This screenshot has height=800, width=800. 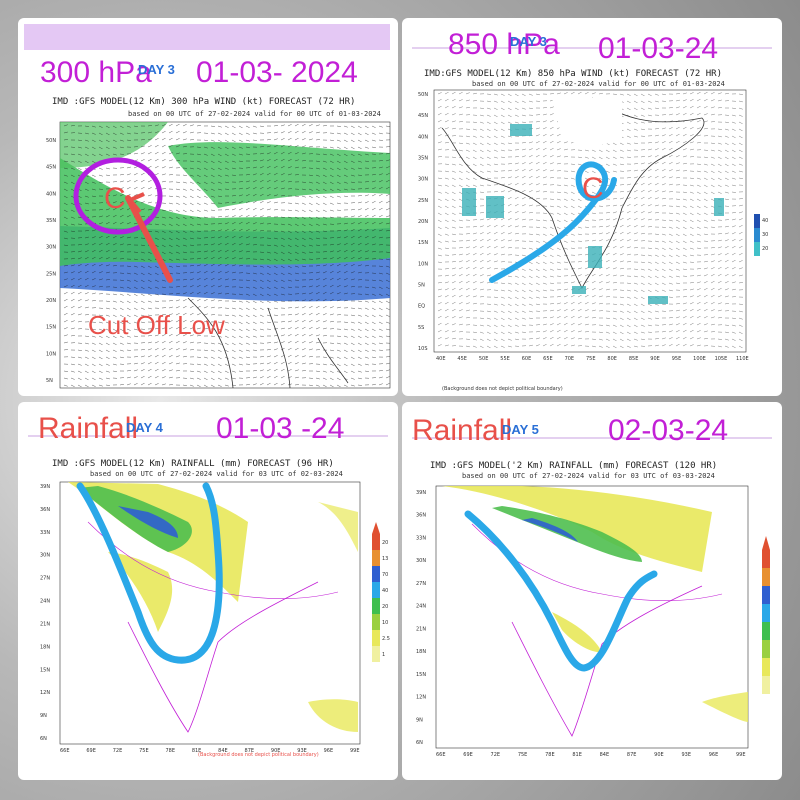 What do you see at coordinates (423, 137) in the screenshot?
I see `lat-tick-label: 40N` at bounding box center [423, 137].